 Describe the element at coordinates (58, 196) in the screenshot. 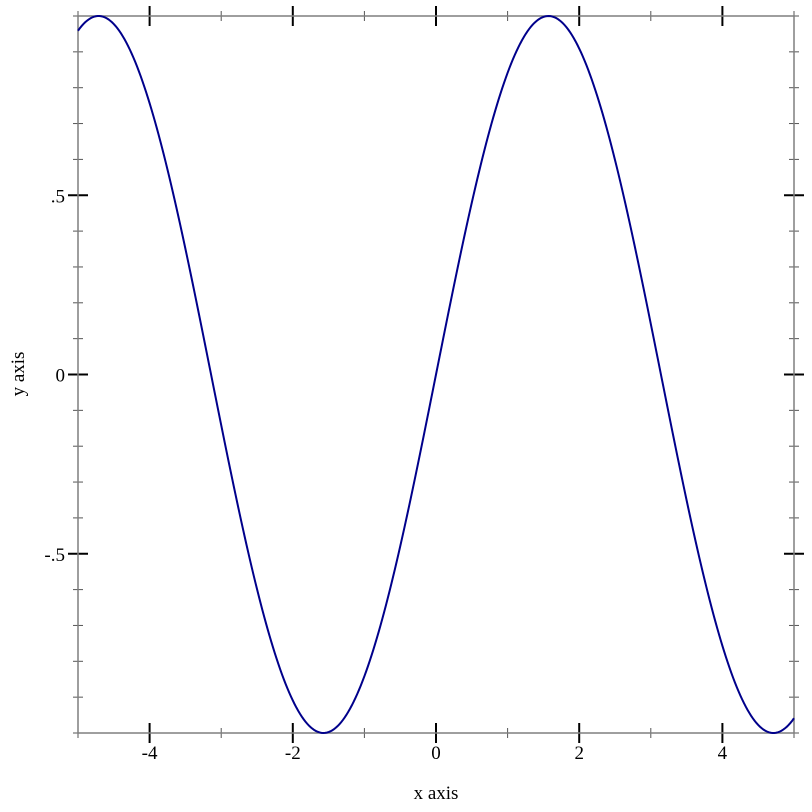

I see `y-tick-label: .5` at that location.